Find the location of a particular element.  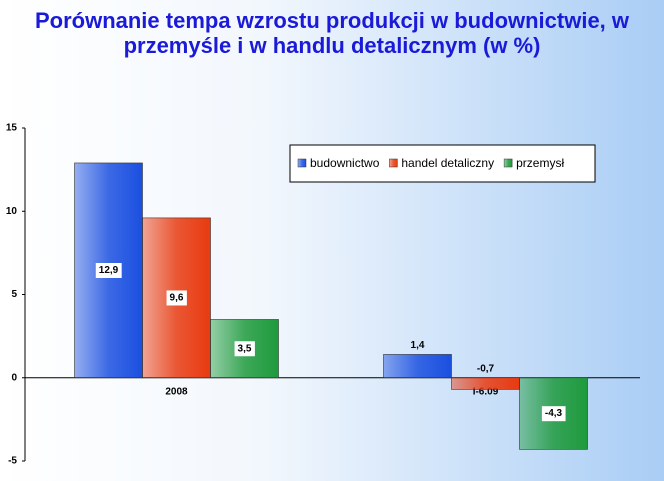

y-tick-label: 15 is located at coordinates (12, 128).